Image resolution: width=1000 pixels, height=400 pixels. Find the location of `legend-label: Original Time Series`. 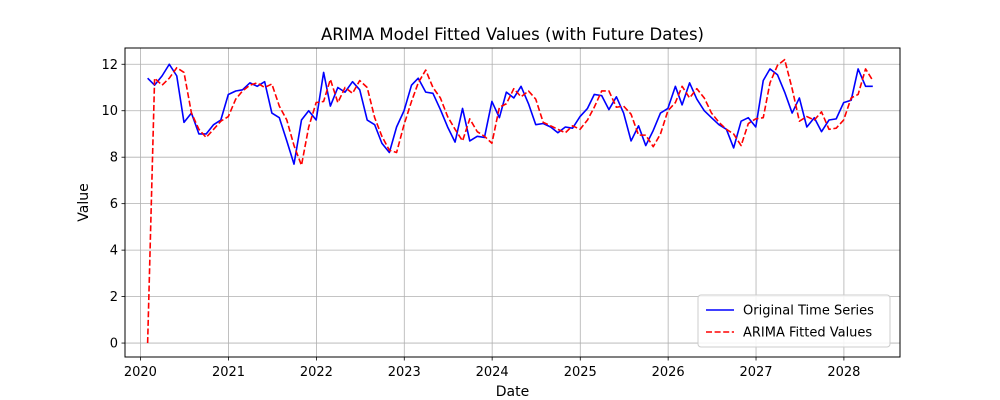

legend-label: Original Time Series is located at coordinates (808, 311).